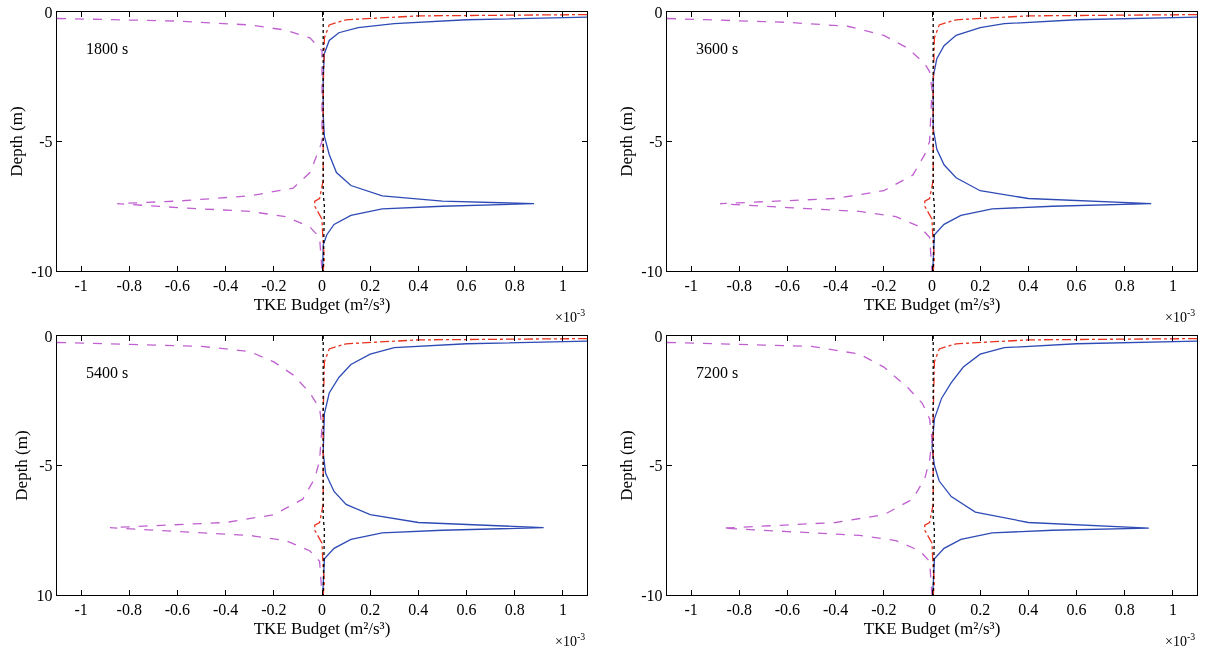  Describe the element at coordinates (44, 595) in the screenshot. I see `y-tick-label: 10` at that location.